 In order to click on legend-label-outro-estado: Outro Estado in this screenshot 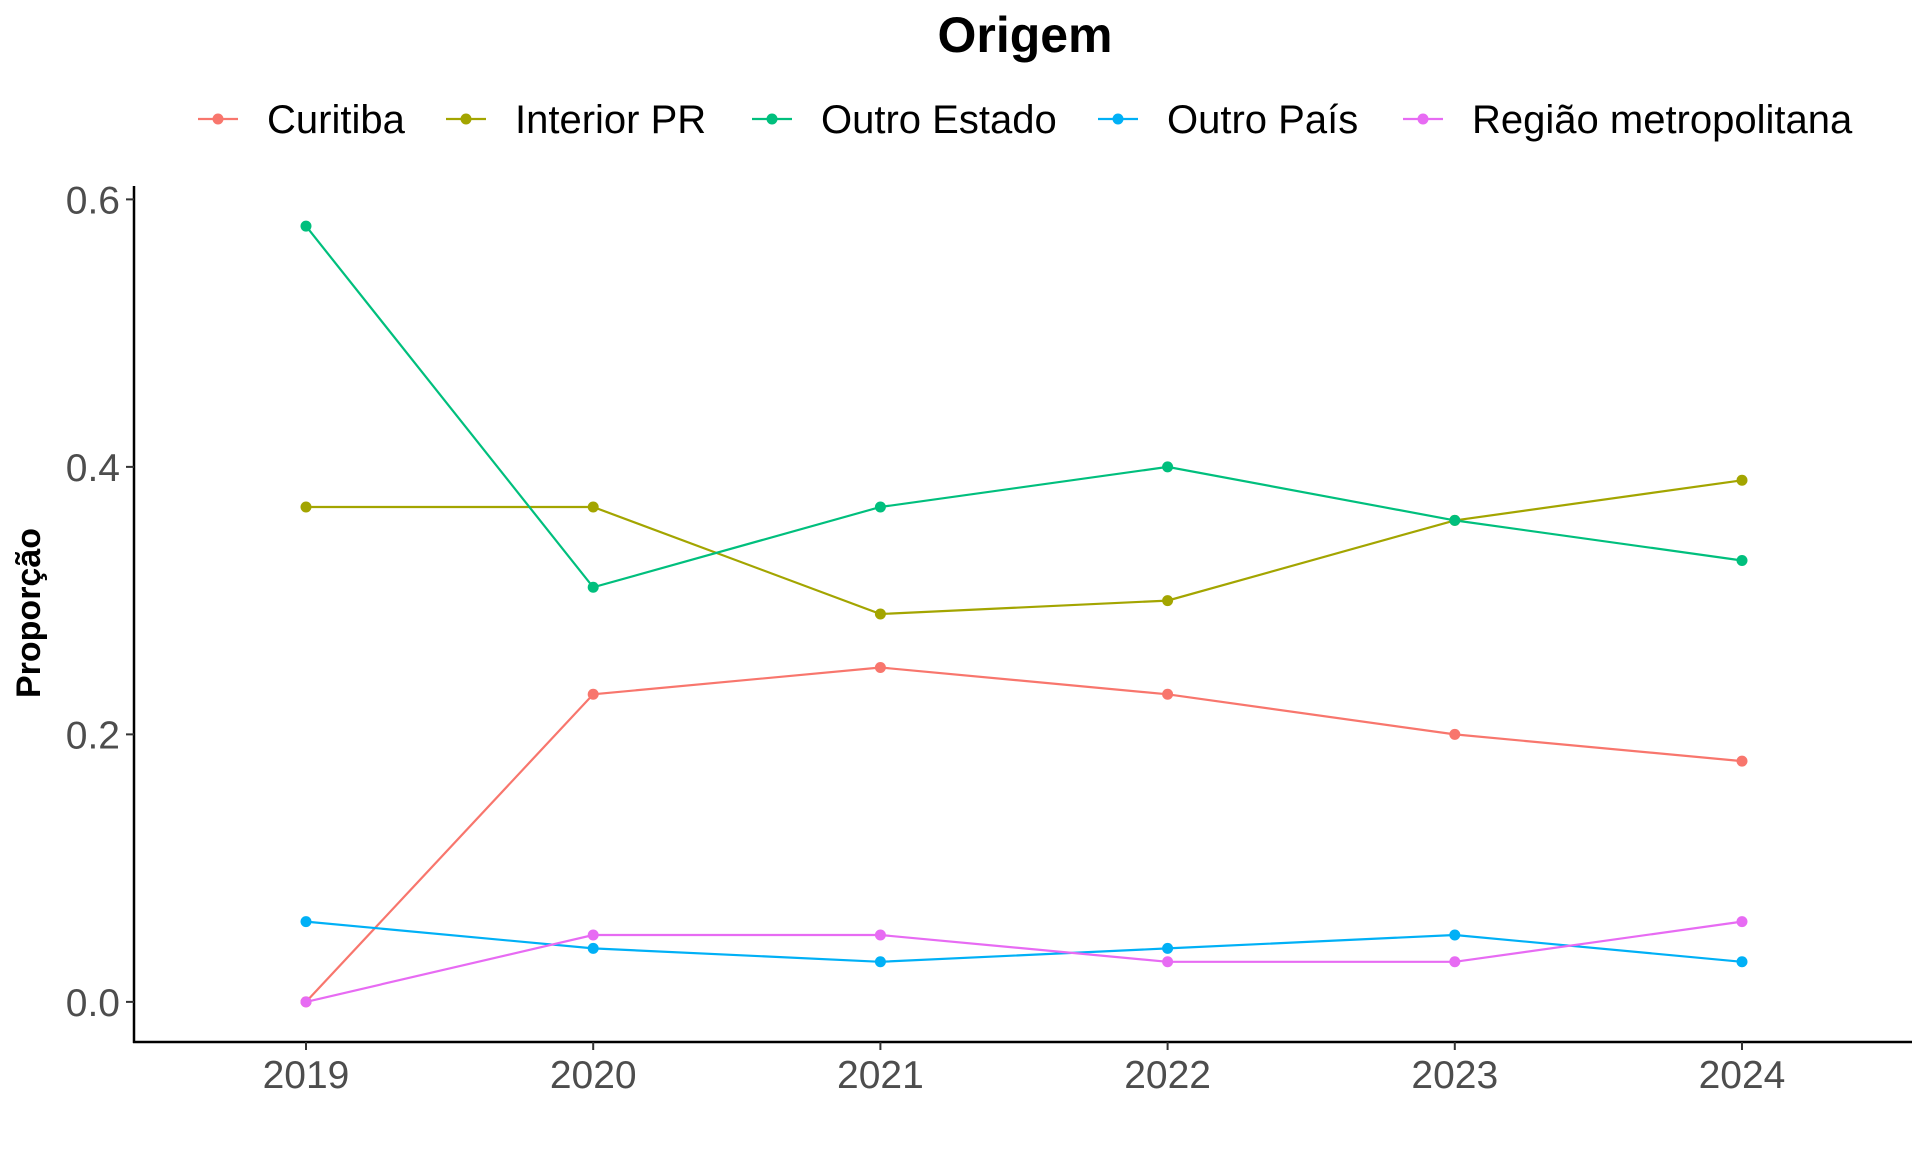, I will do `click(939, 120)`.